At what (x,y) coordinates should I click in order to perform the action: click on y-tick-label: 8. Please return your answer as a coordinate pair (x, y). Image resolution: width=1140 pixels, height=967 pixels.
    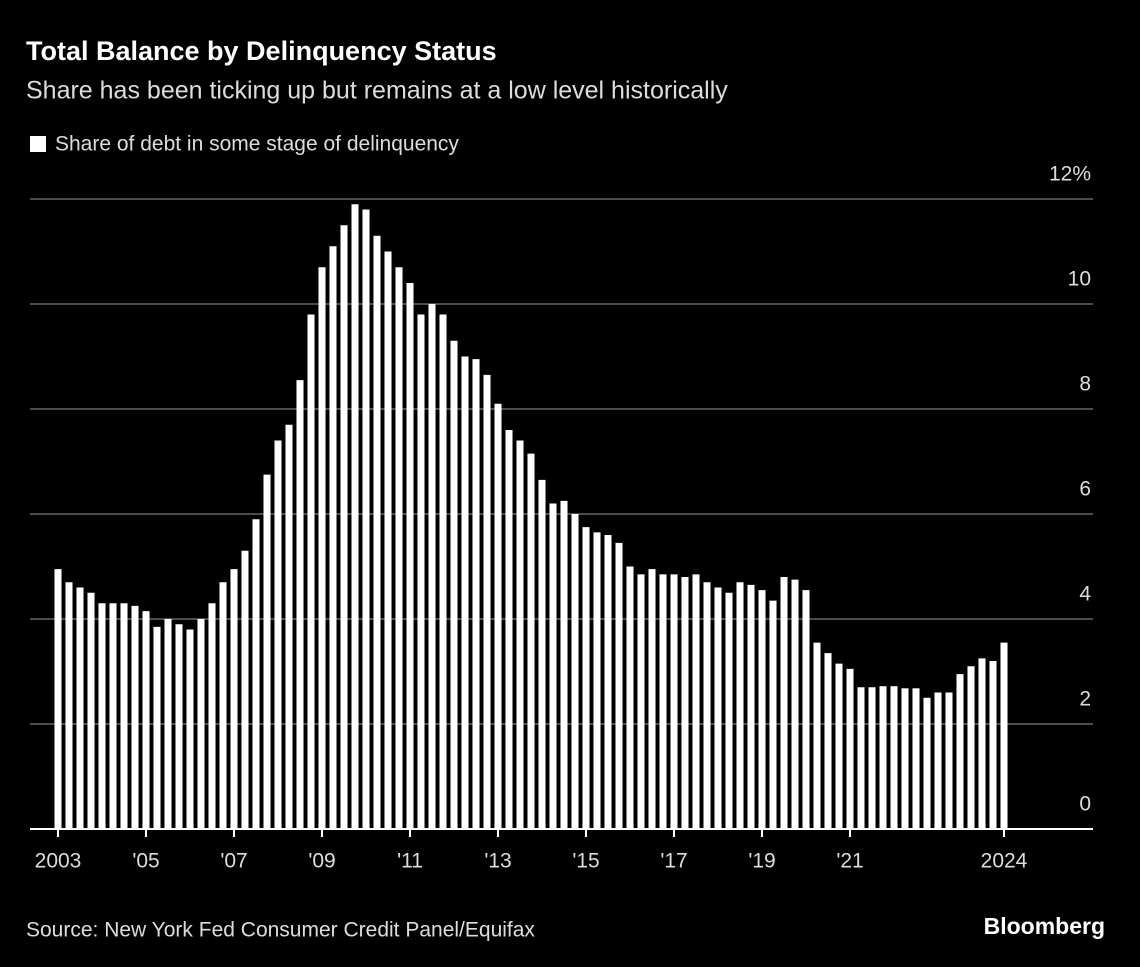
    Looking at the image, I should click on (1085, 384).